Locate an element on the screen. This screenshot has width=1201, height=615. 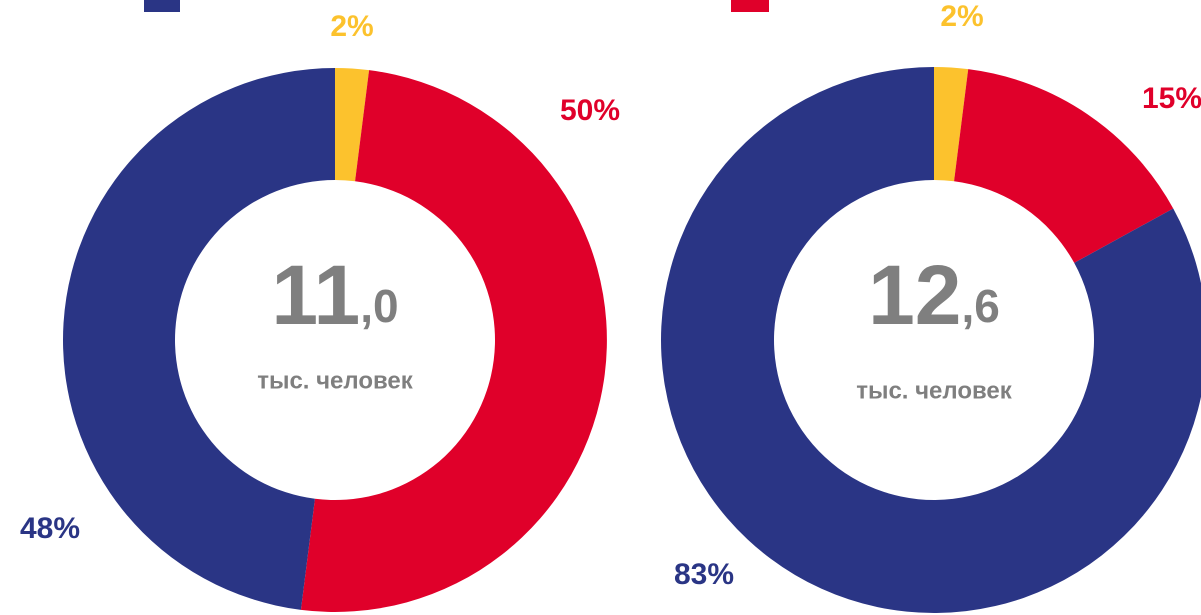
center-fraction: ,0 is located at coordinates (379, 306).